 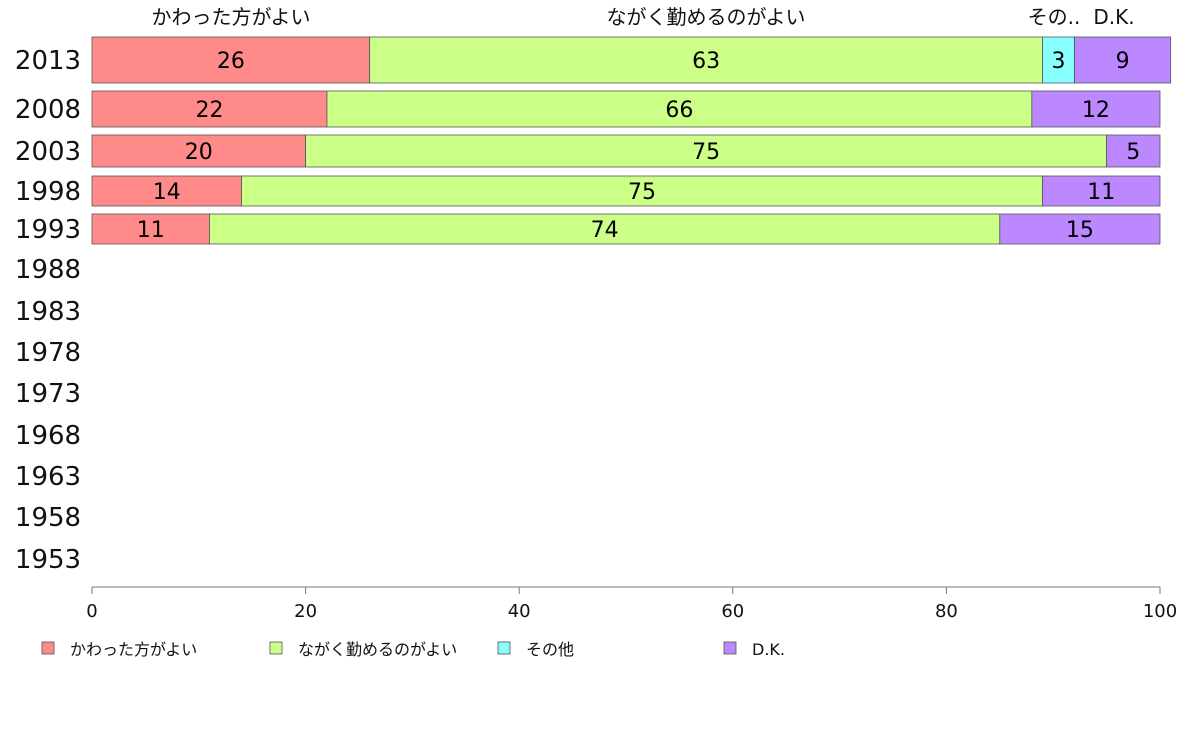 What do you see at coordinates (48, 110) in the screenshot?
I see `year-label: 2008` at bounding box center [48, 110].